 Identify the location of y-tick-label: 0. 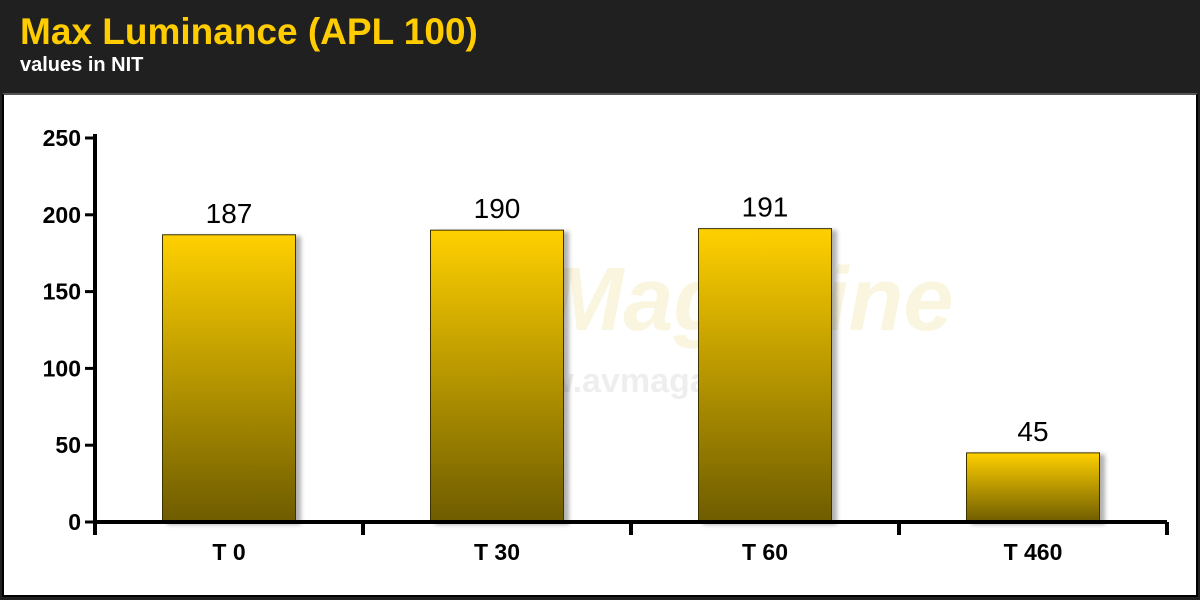
(74, 522).